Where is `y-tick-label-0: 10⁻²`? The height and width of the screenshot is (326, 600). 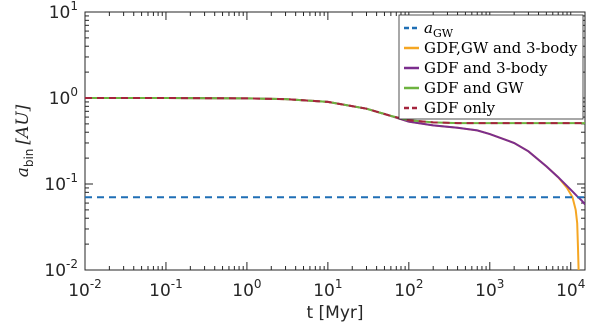
y-tick-label-0: 10⁻² is located at coordinates (61, 269).